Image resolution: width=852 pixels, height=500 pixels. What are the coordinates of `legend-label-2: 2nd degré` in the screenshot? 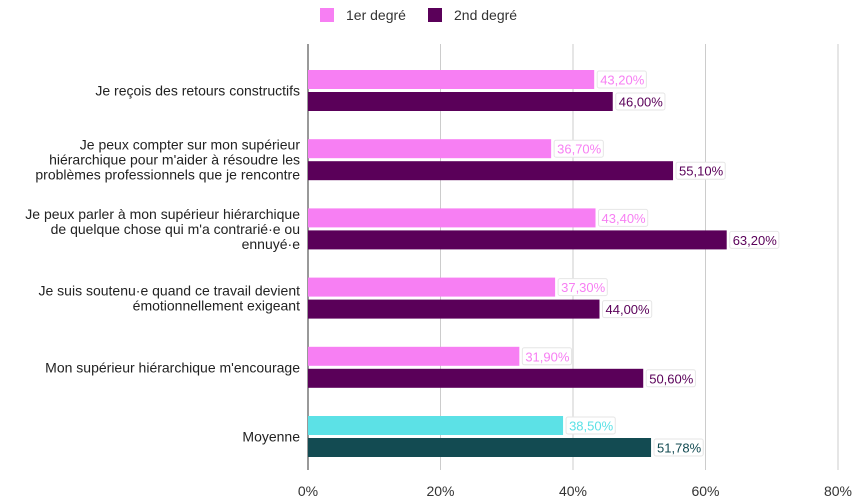 It's located at (485, 15).